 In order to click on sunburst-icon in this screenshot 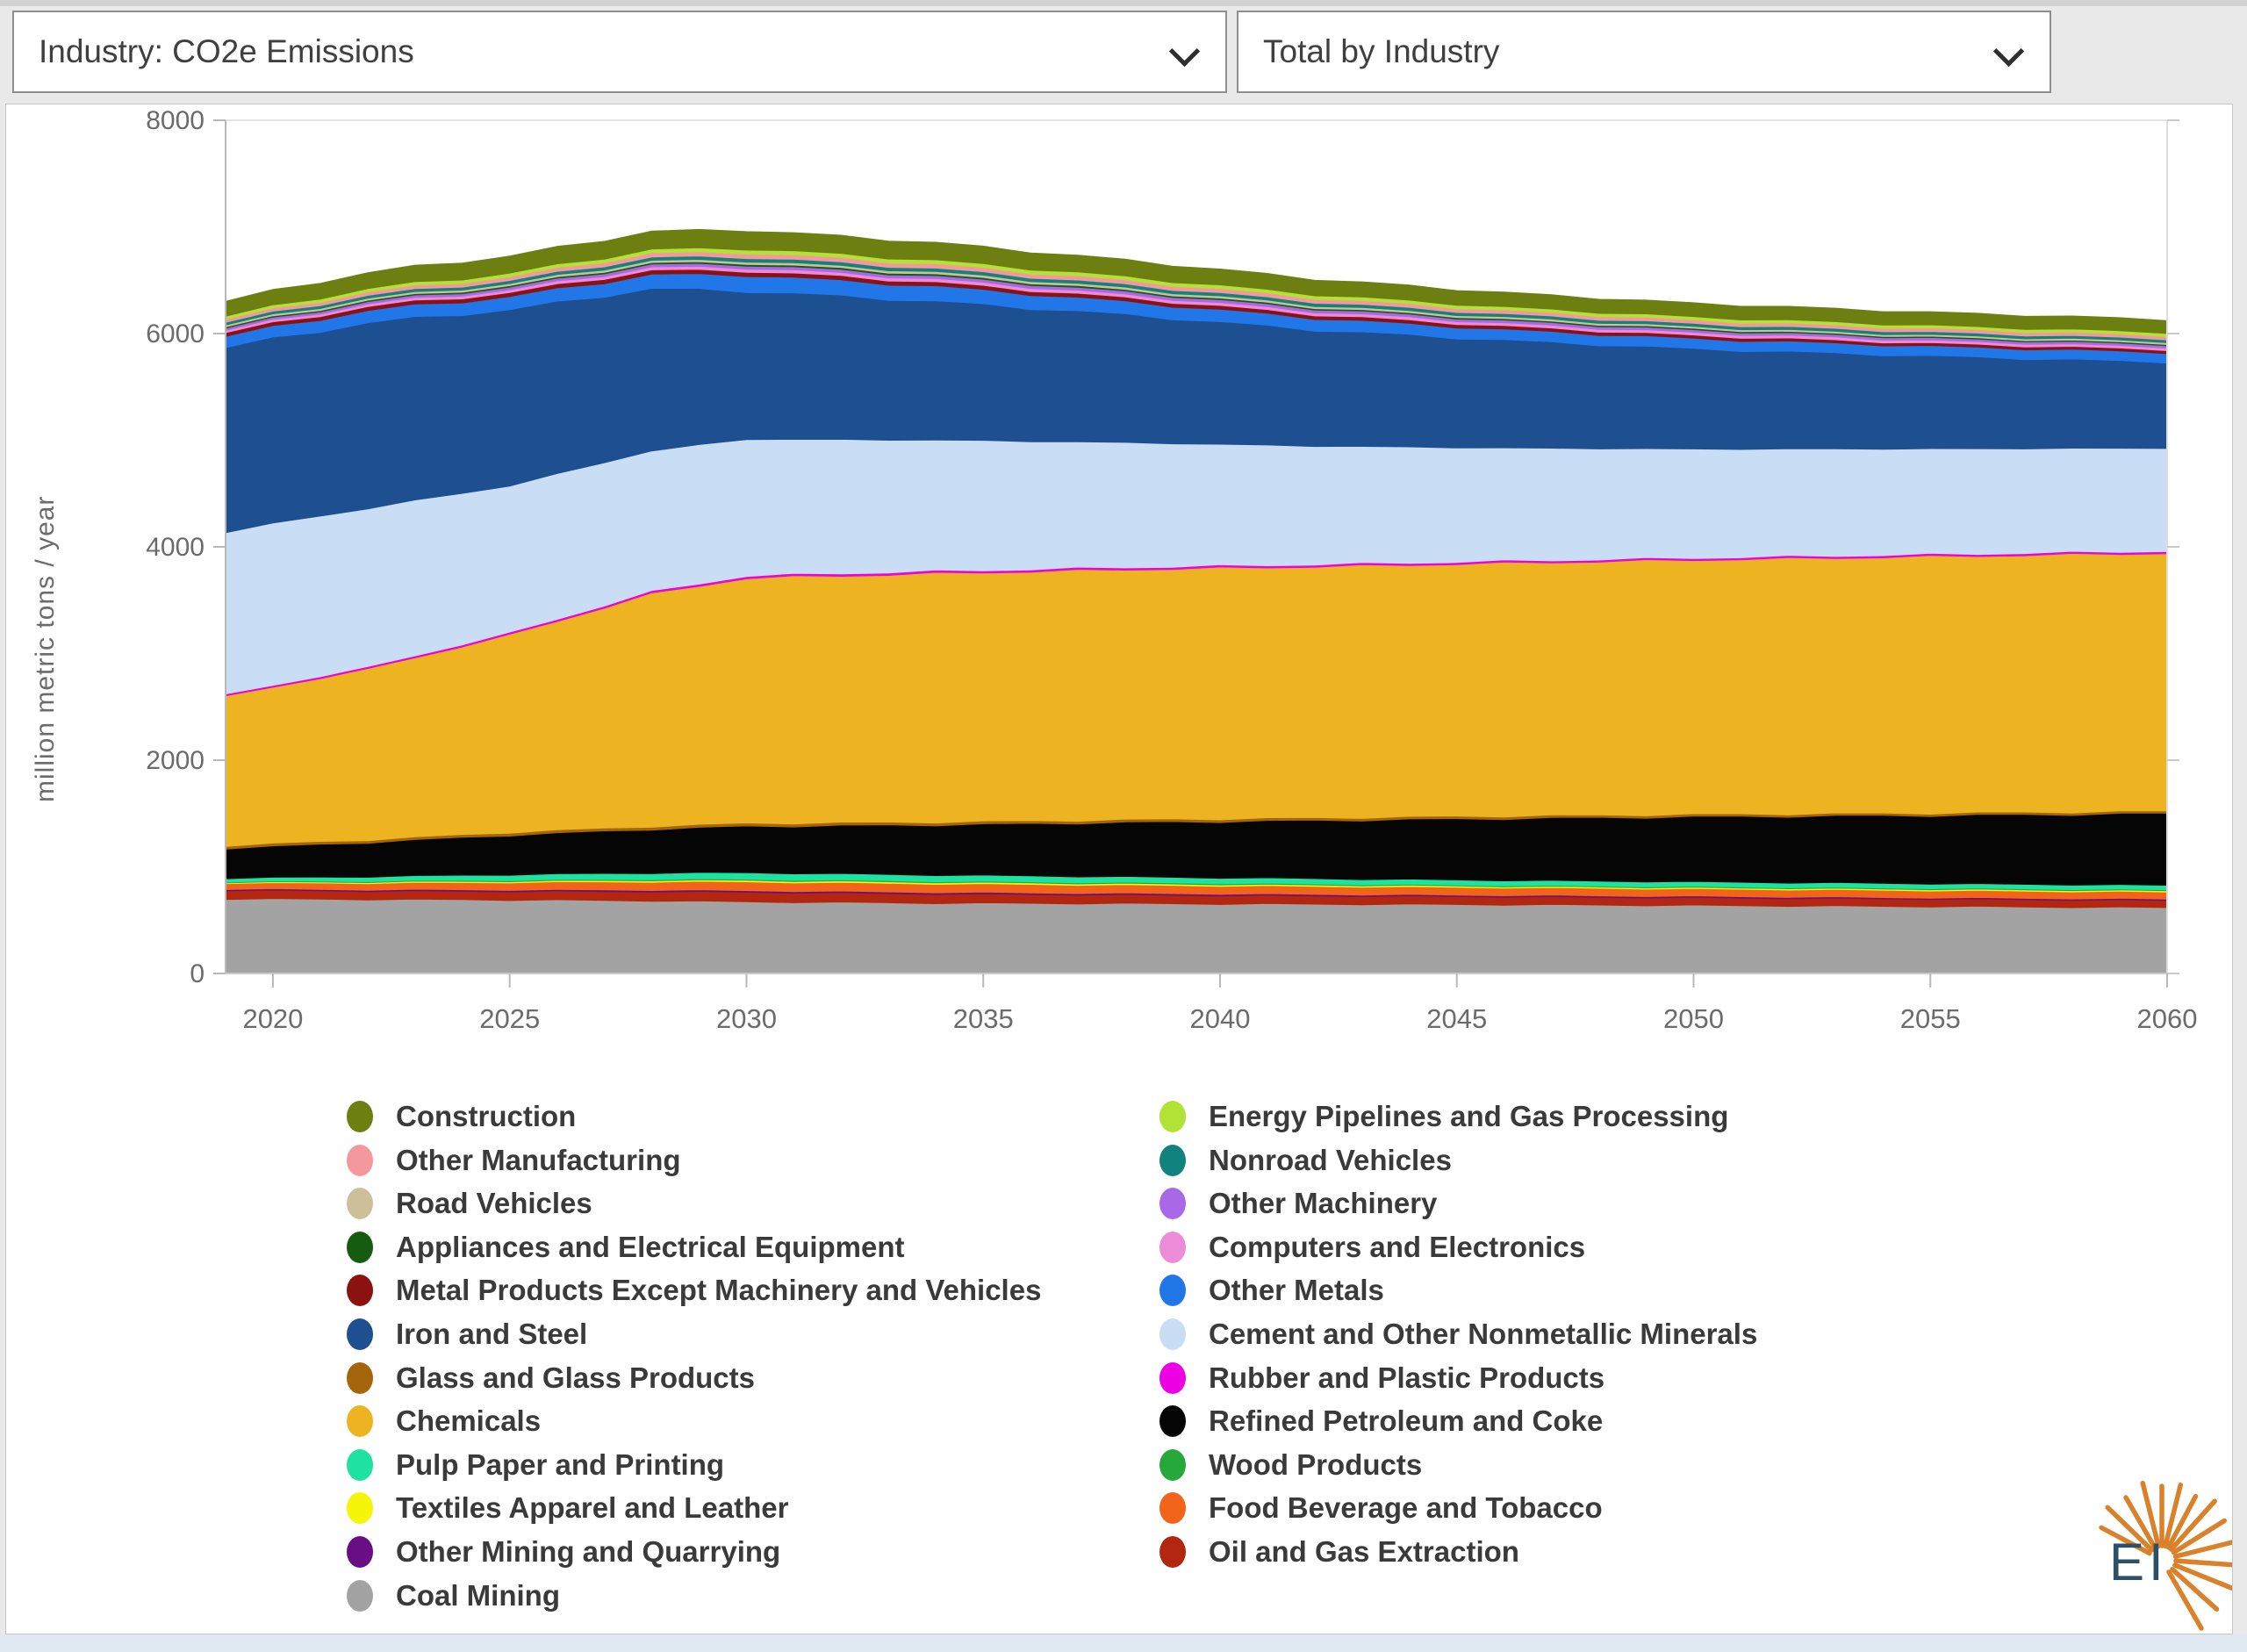, I will do `click(2169, 1555)`.